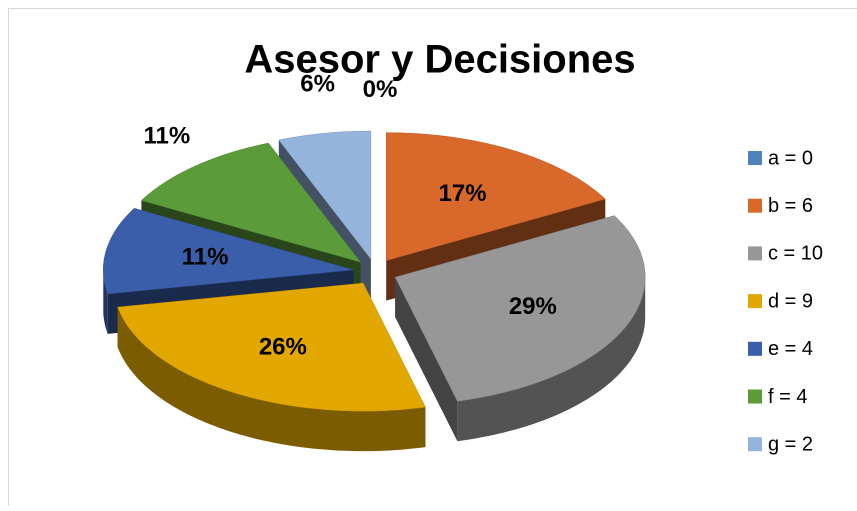 The width and height of the screenshot is (857, 511). Describe the element at coordinates (790, 349) in the screenshot. I see `legend-label: e = 4` at that location.